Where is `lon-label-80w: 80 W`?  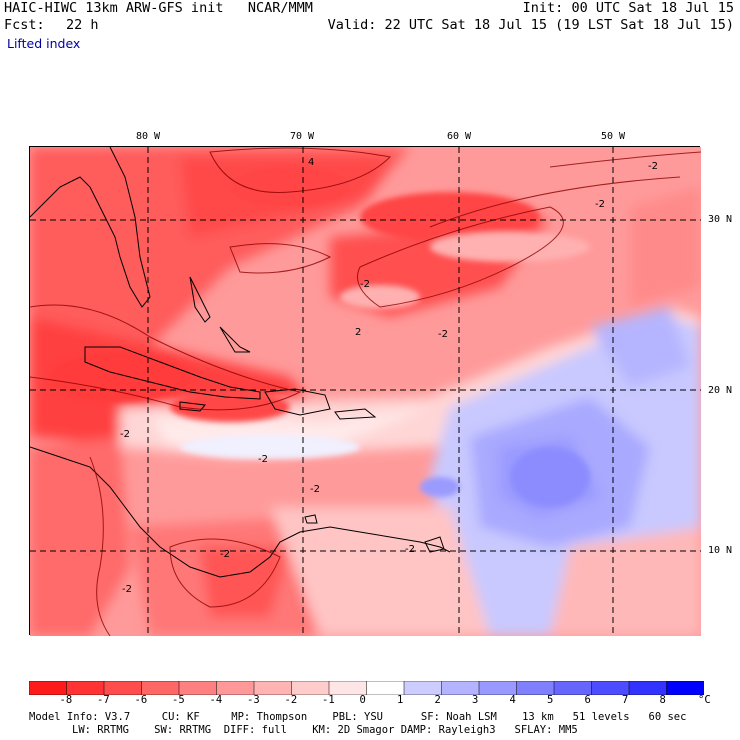 lon-label-80w: 80 W is located at coordinates (148, 136).